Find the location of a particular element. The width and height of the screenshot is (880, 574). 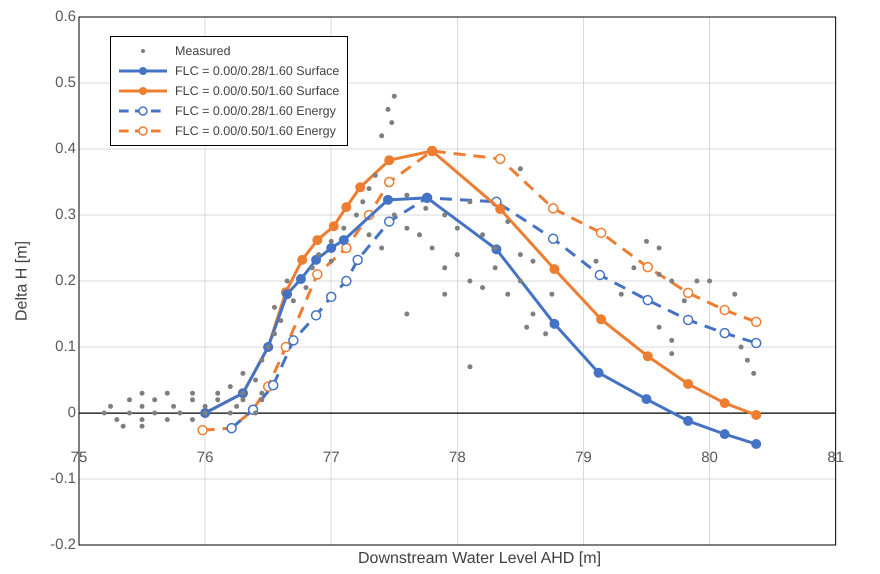

y-tick-label: 0.6 is located at coordinates (65, 17).